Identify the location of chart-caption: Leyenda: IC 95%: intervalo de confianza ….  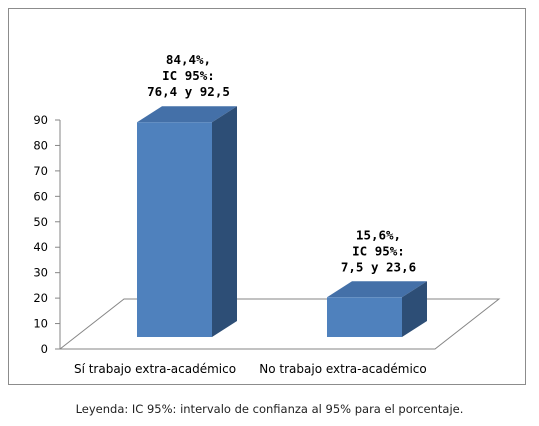
(269, 409).